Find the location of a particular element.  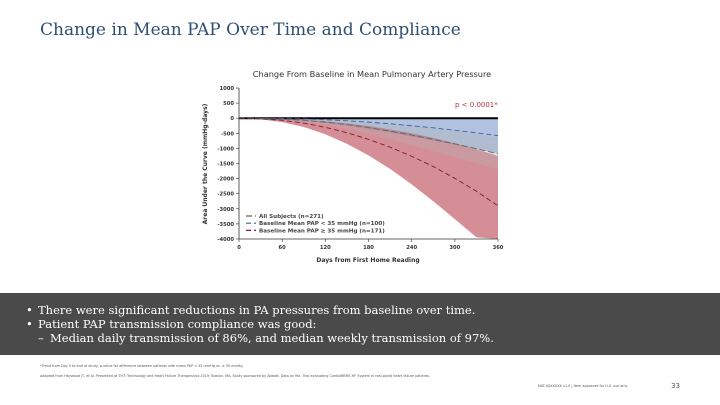

y-tick-label: -3000 is located at coordinates (225, 210).